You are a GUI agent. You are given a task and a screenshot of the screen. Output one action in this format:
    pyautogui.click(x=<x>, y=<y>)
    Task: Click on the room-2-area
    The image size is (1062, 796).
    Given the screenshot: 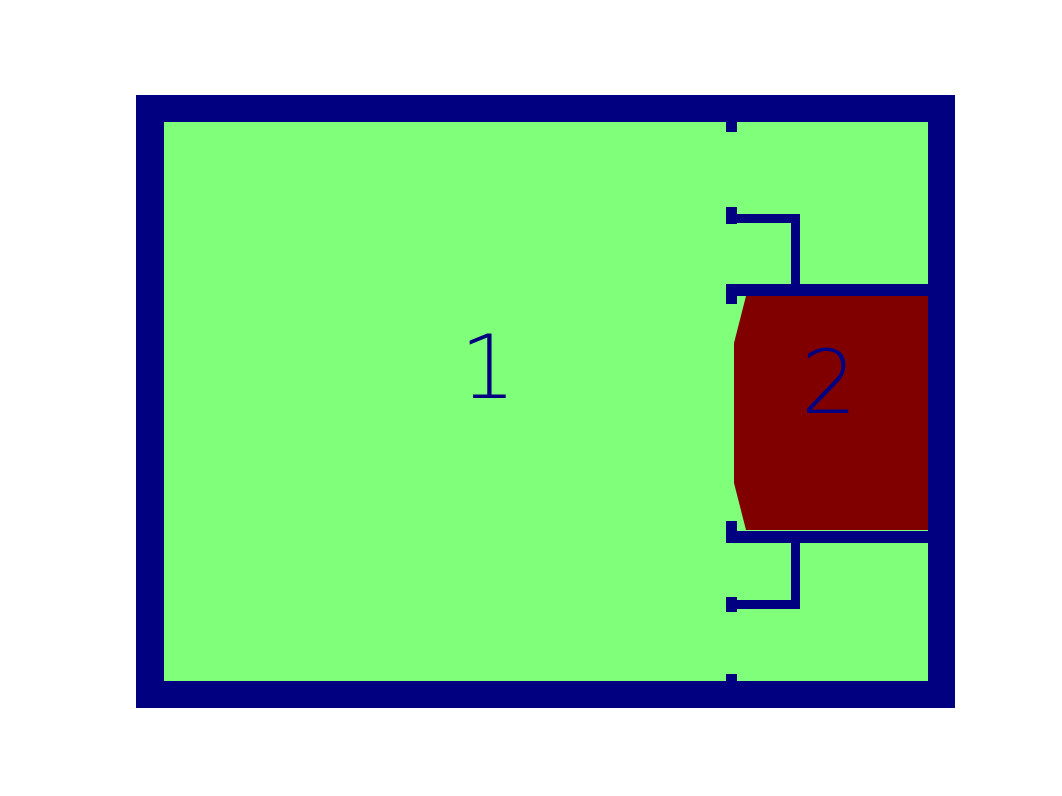 What is the action you would take?
    pyautogui.click(x=831, y=413)
    